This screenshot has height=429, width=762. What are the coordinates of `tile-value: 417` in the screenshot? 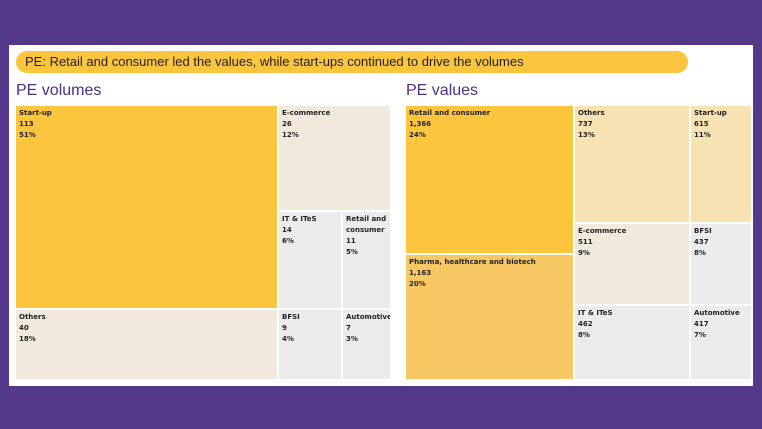 It's located at (701, 324).